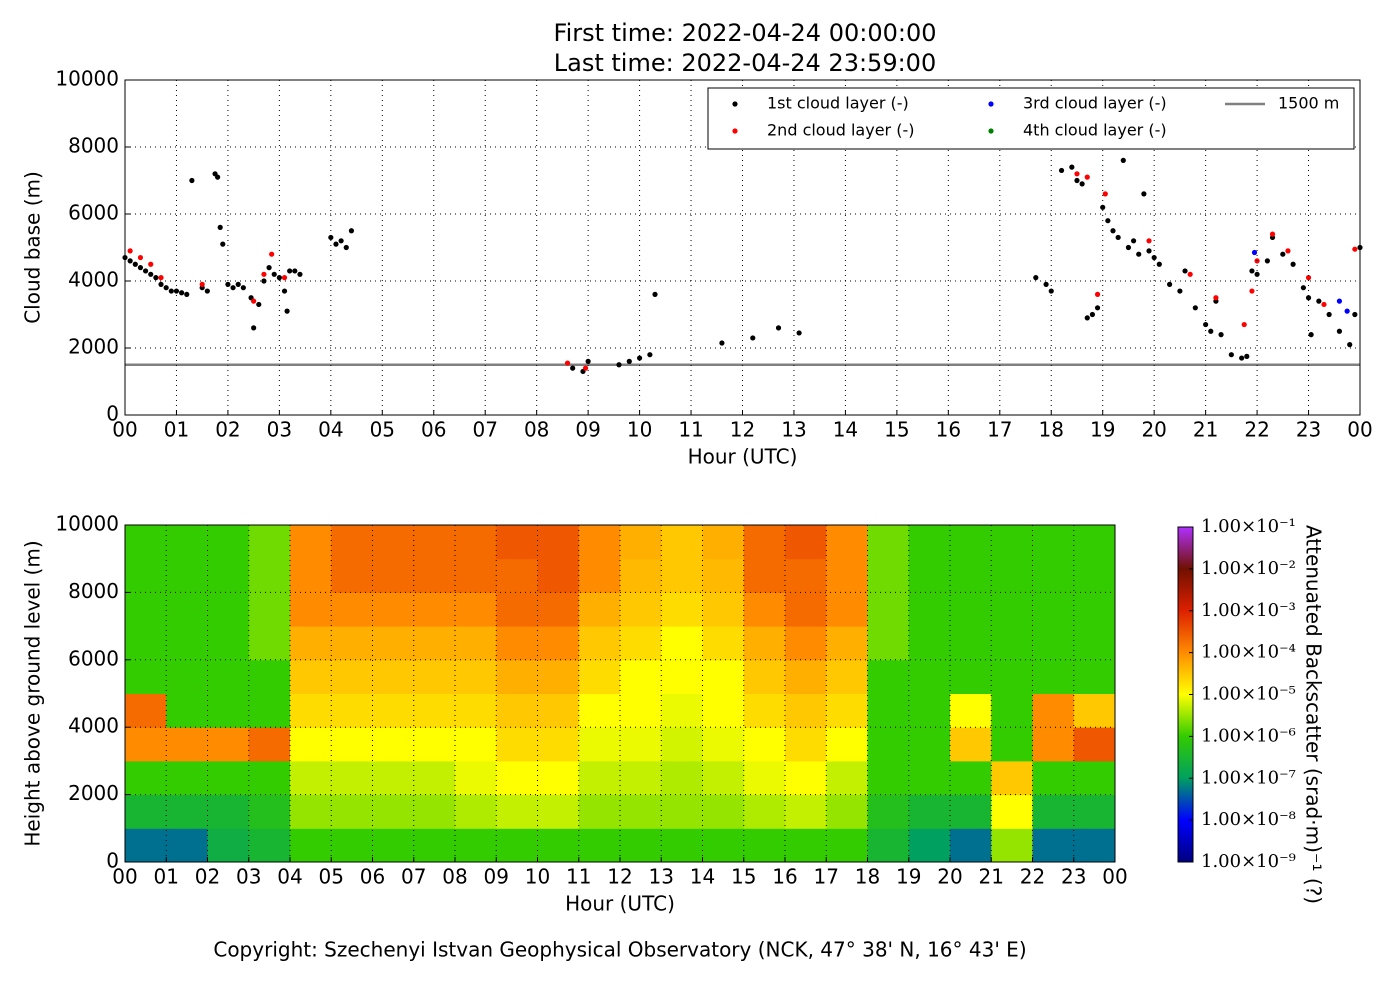  I want to click on colorbar-tick-label: 1.00×10⁻⁸, so click(1248, 819).